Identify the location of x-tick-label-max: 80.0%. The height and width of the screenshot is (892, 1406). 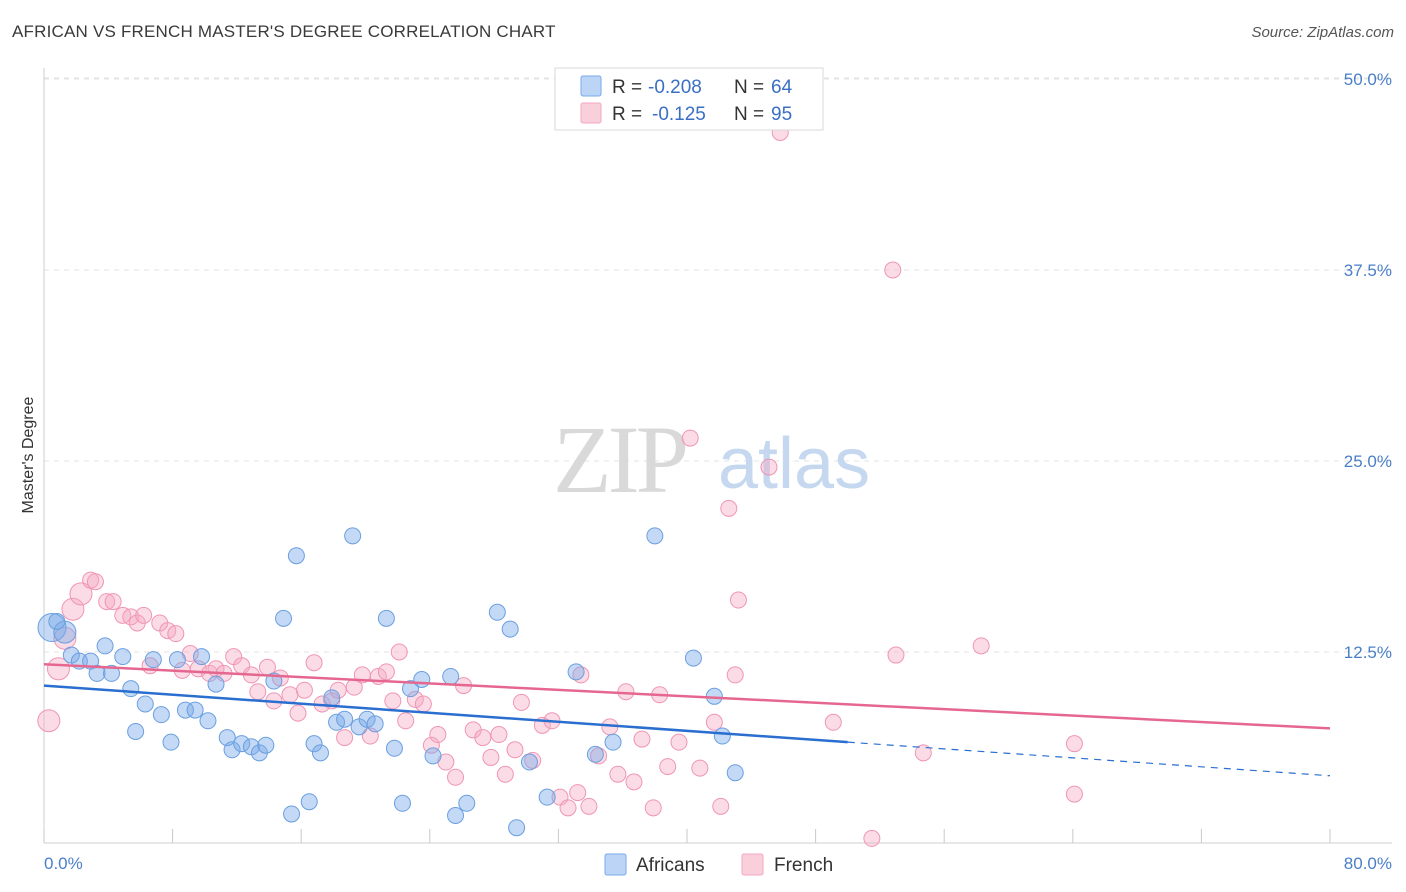
(1368, 863).